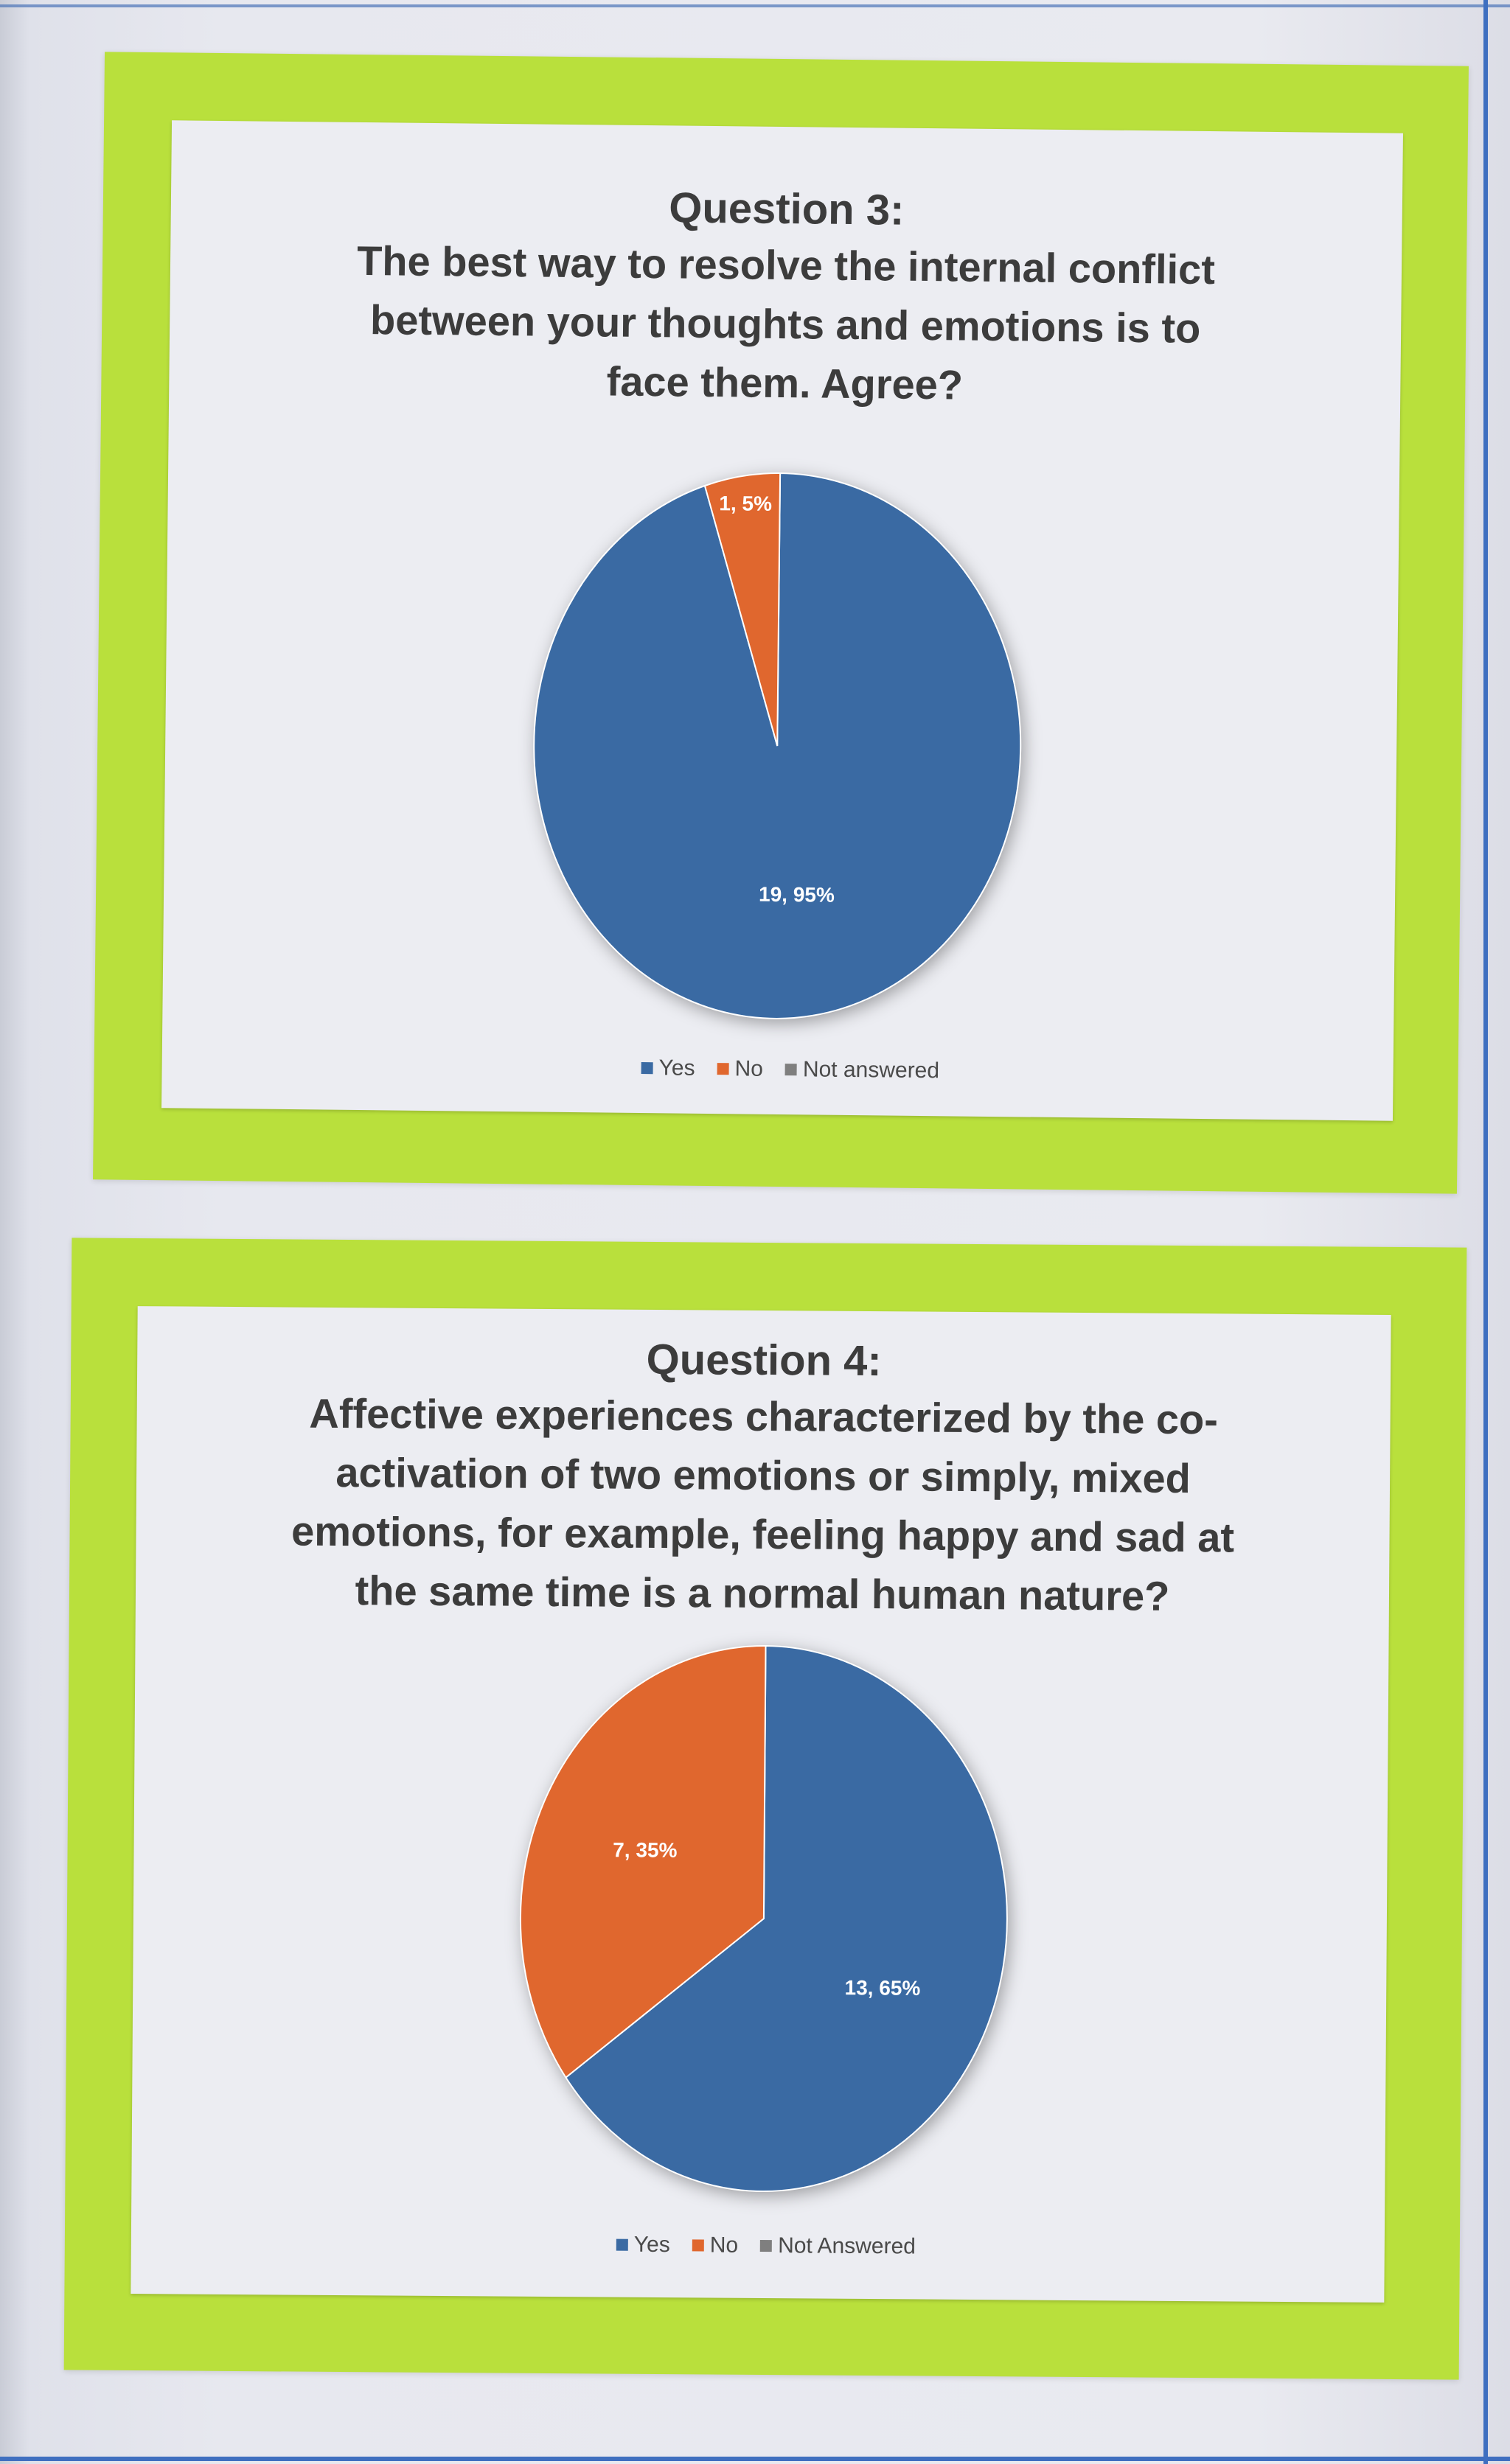 The width and height of the screenshot is (1510, 2464). I want to click on q4-pie-chart: 13, 65% 7, 35%, so click(764, 1920).